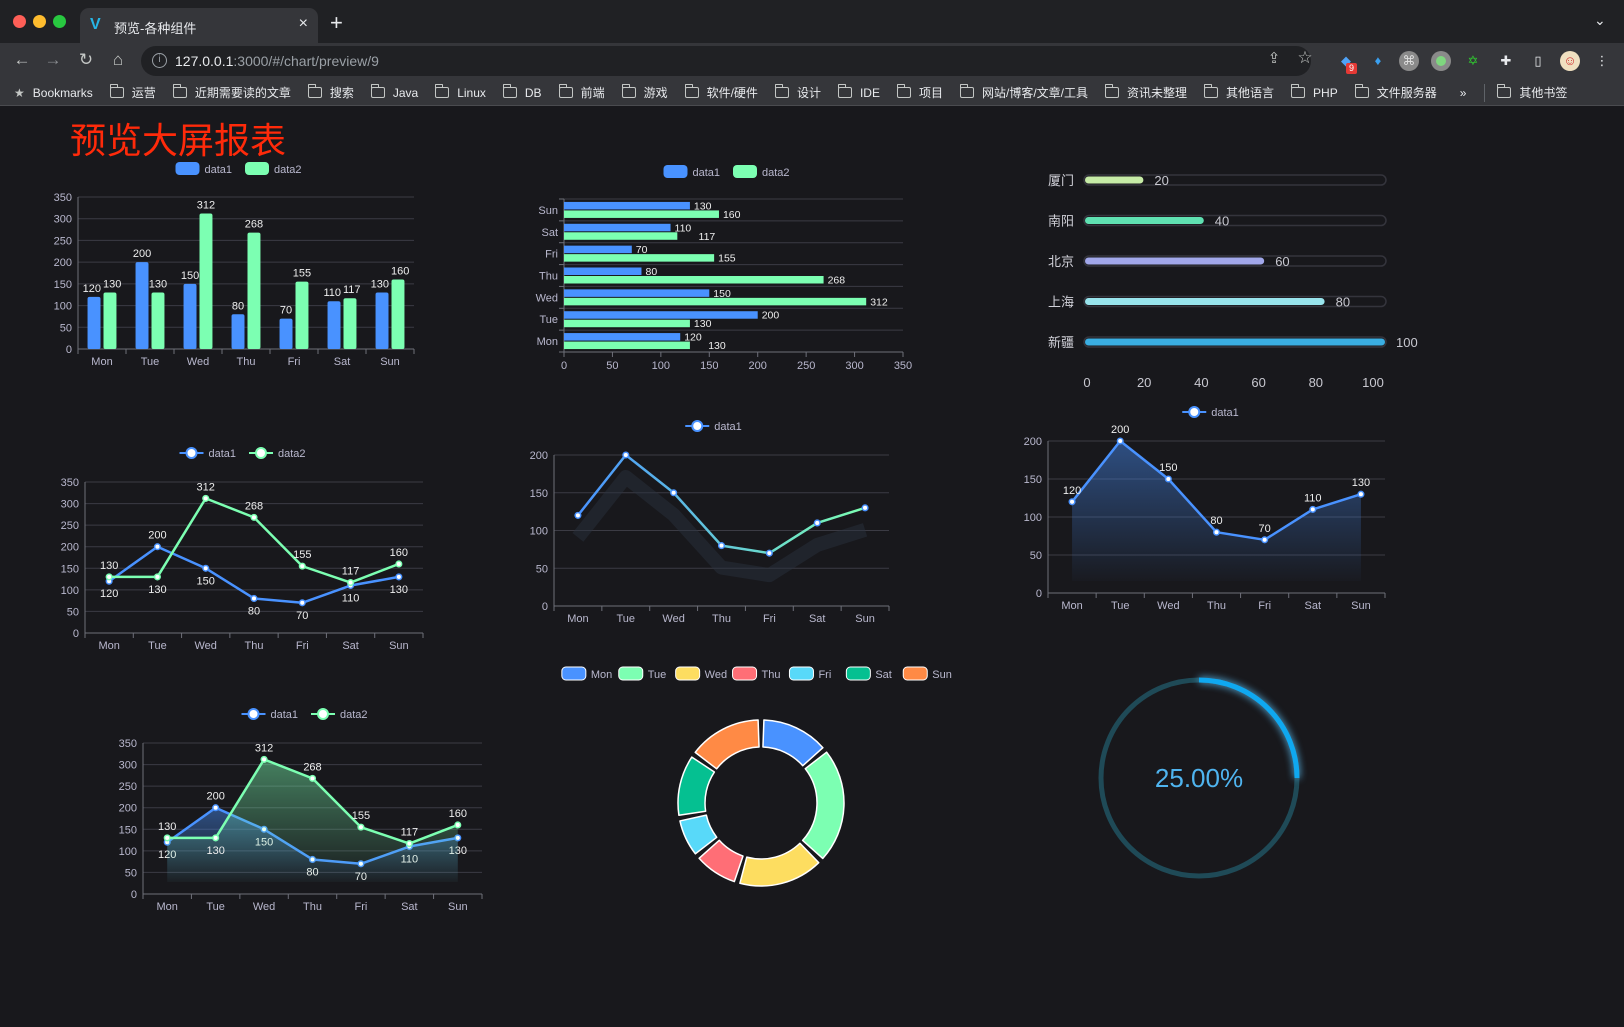 This screenshot has height=1027, width=1624. What do you see at coordinates (1146, 92) in the screenshot?
I see `bookmark-folder: 资讯未整理` at bounding box center [1146, 92].